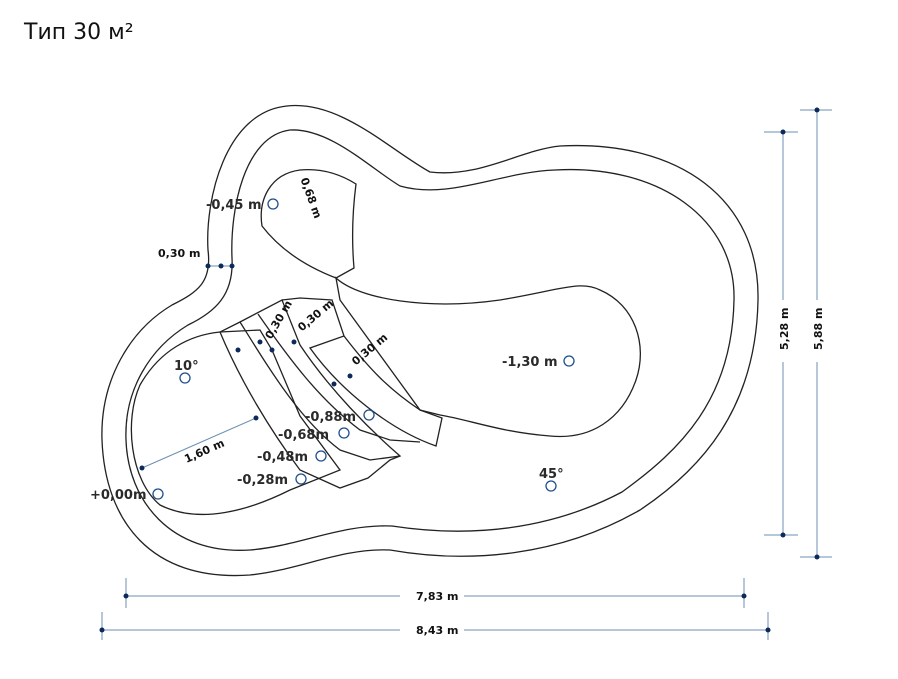  I want to click on width-inner-dimension: 7,83 m, so click(435, 593).